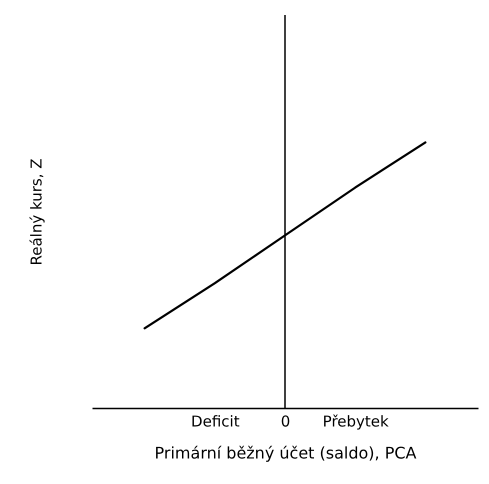 This screenshot has height=484, width=489. What do you see at coordinates (356, 421) in the screenshot?
I see `x-tick-label: Přebytek` at bounding box center [356, 421].